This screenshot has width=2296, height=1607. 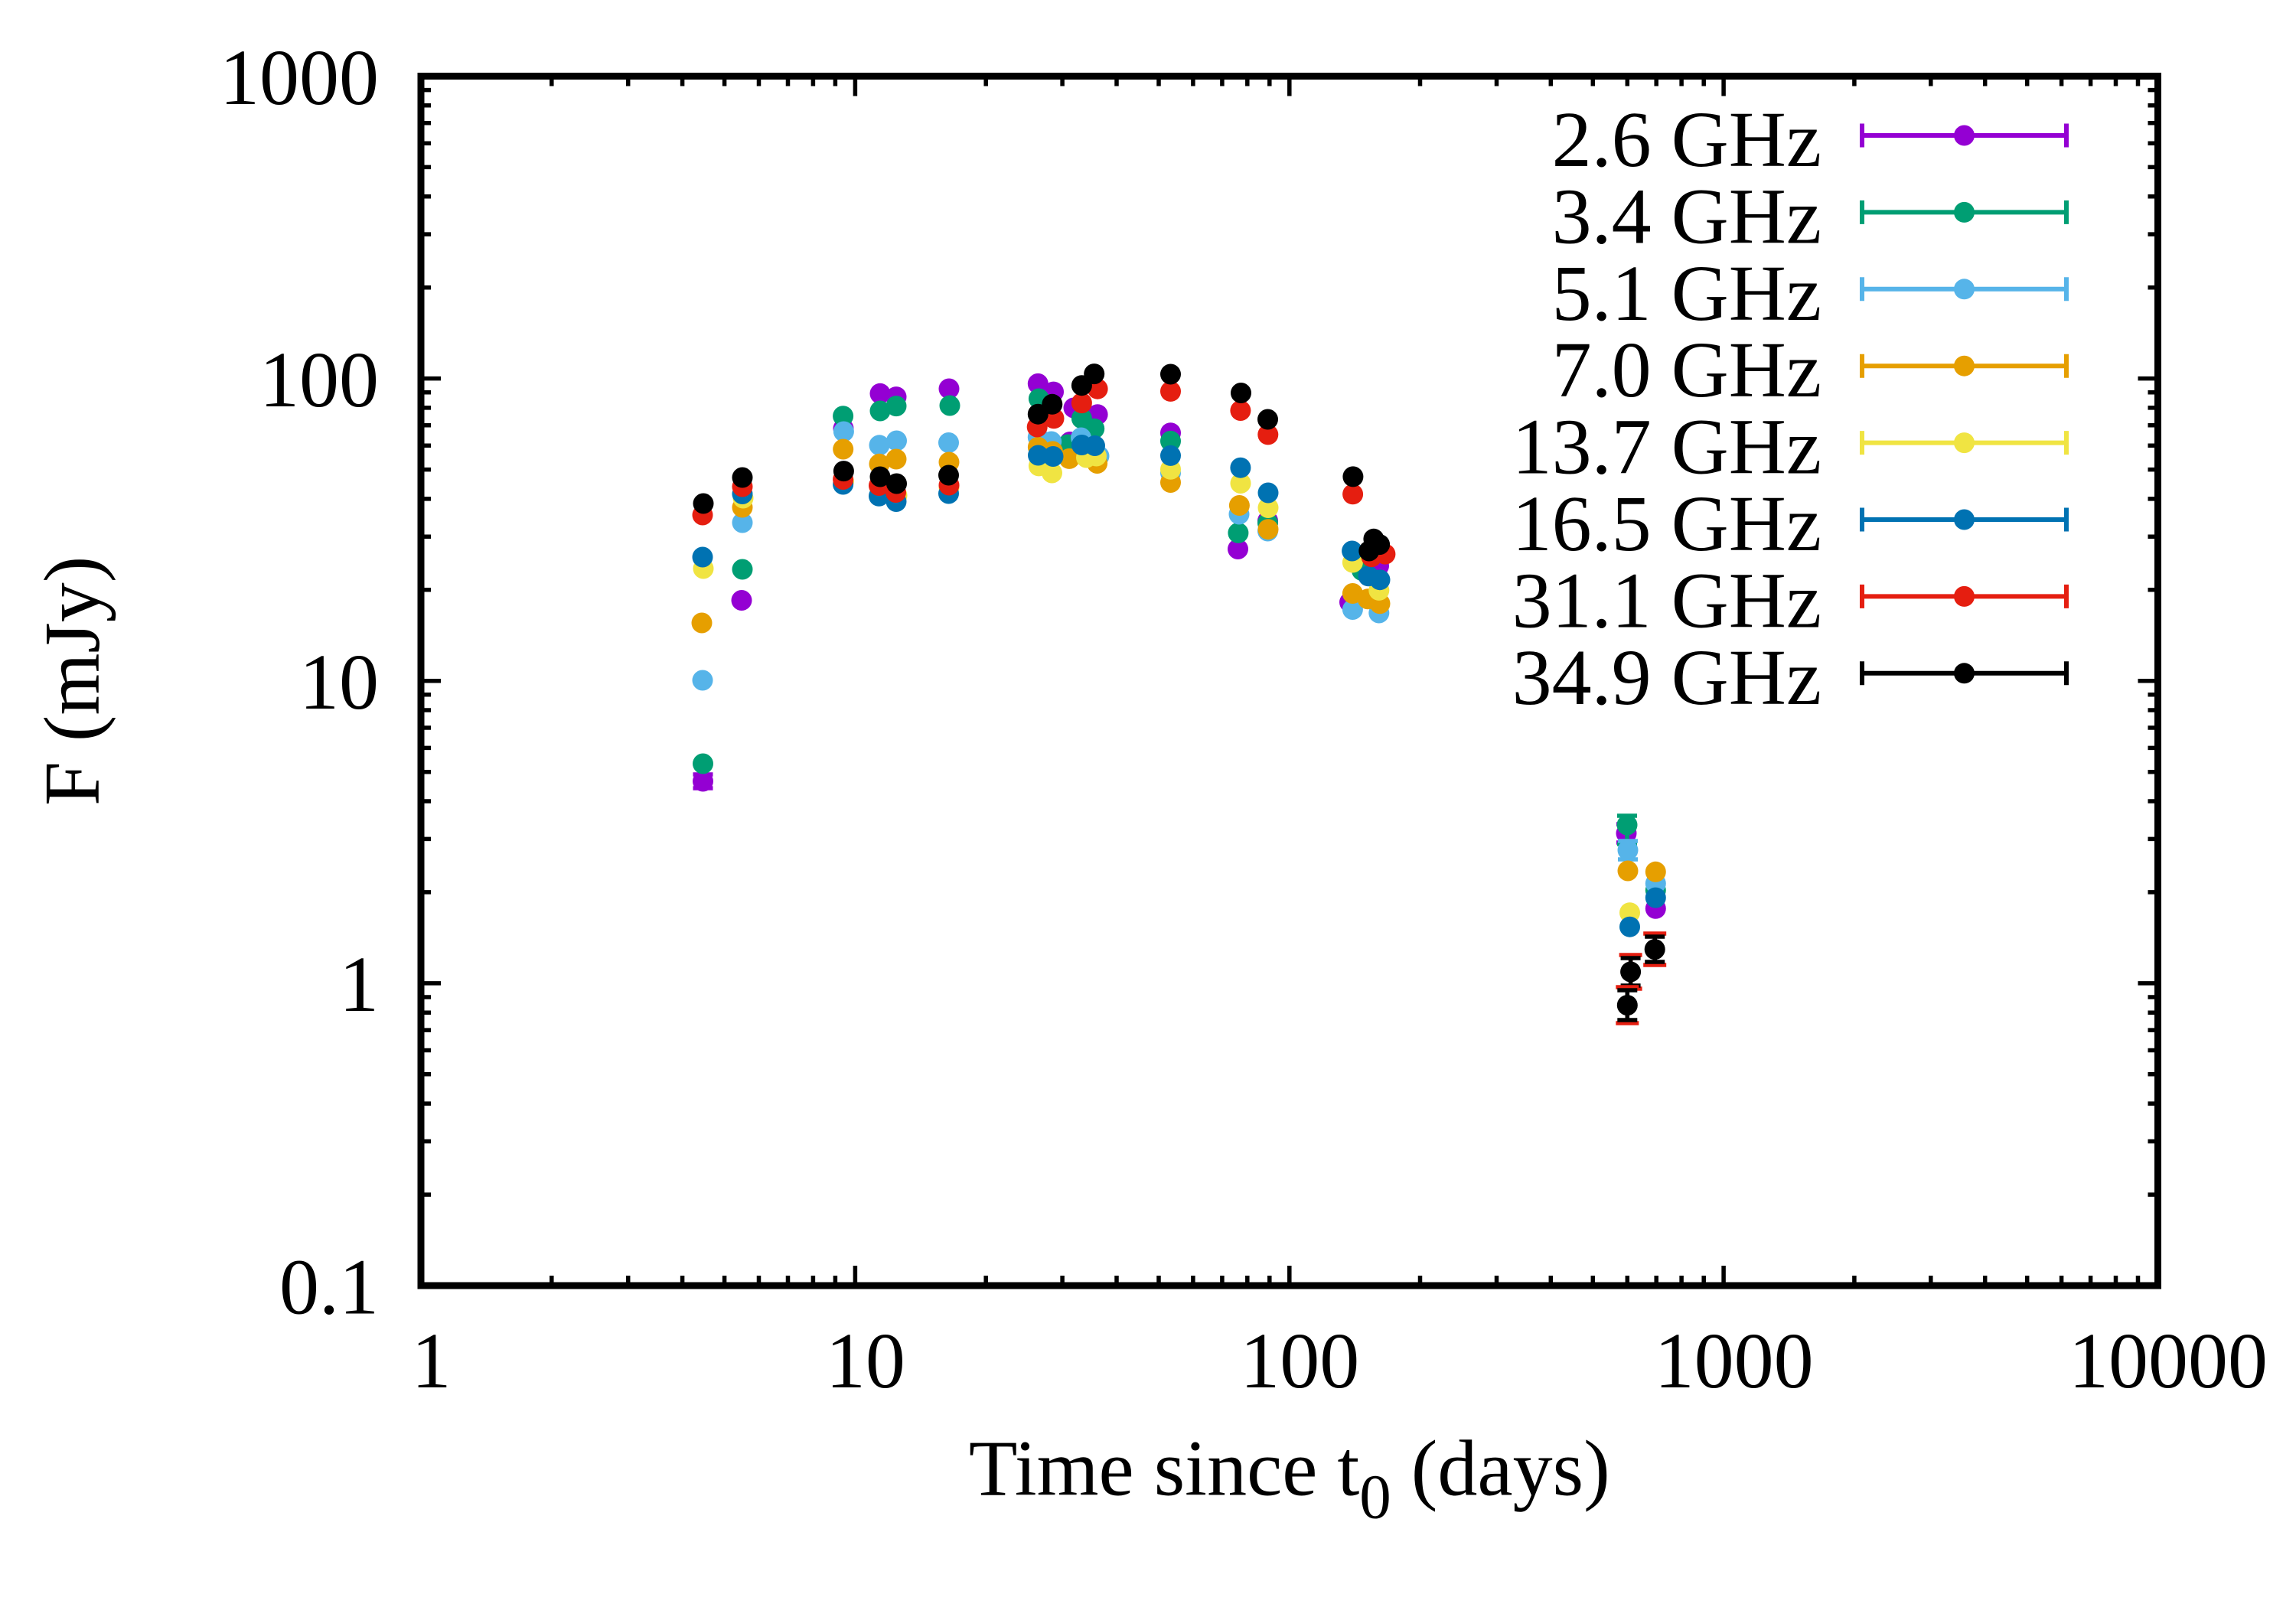 I want to click on svg-text: 13.7 GHz, so click(x=1666, y=447).